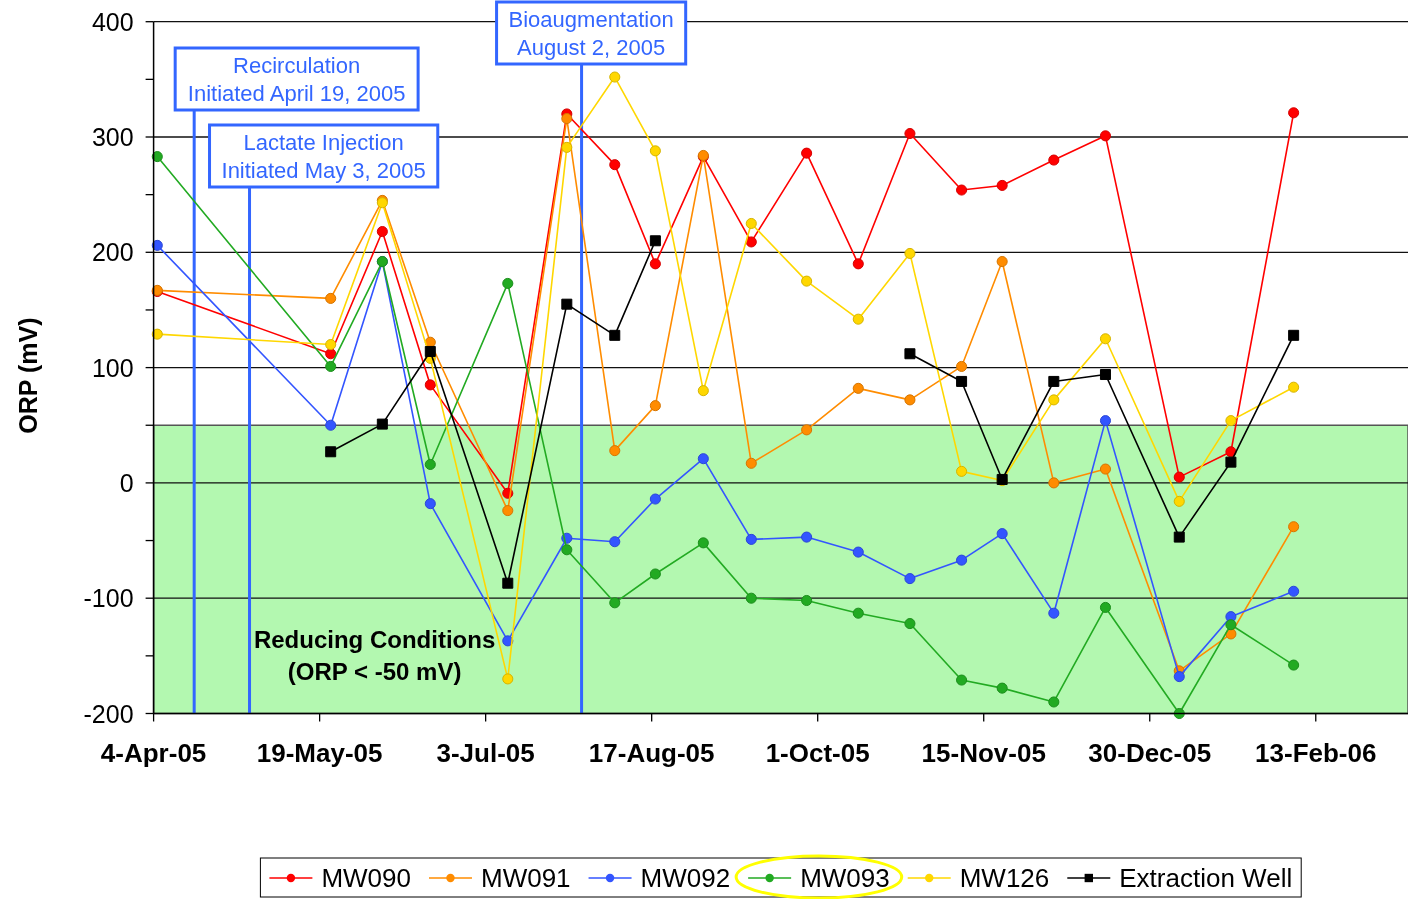 Image resolution: width=1408 pixels, height=899 pixels. I want to click on band-label: Reducing Conditions (ORP < -50 mV), so click(374, 654).